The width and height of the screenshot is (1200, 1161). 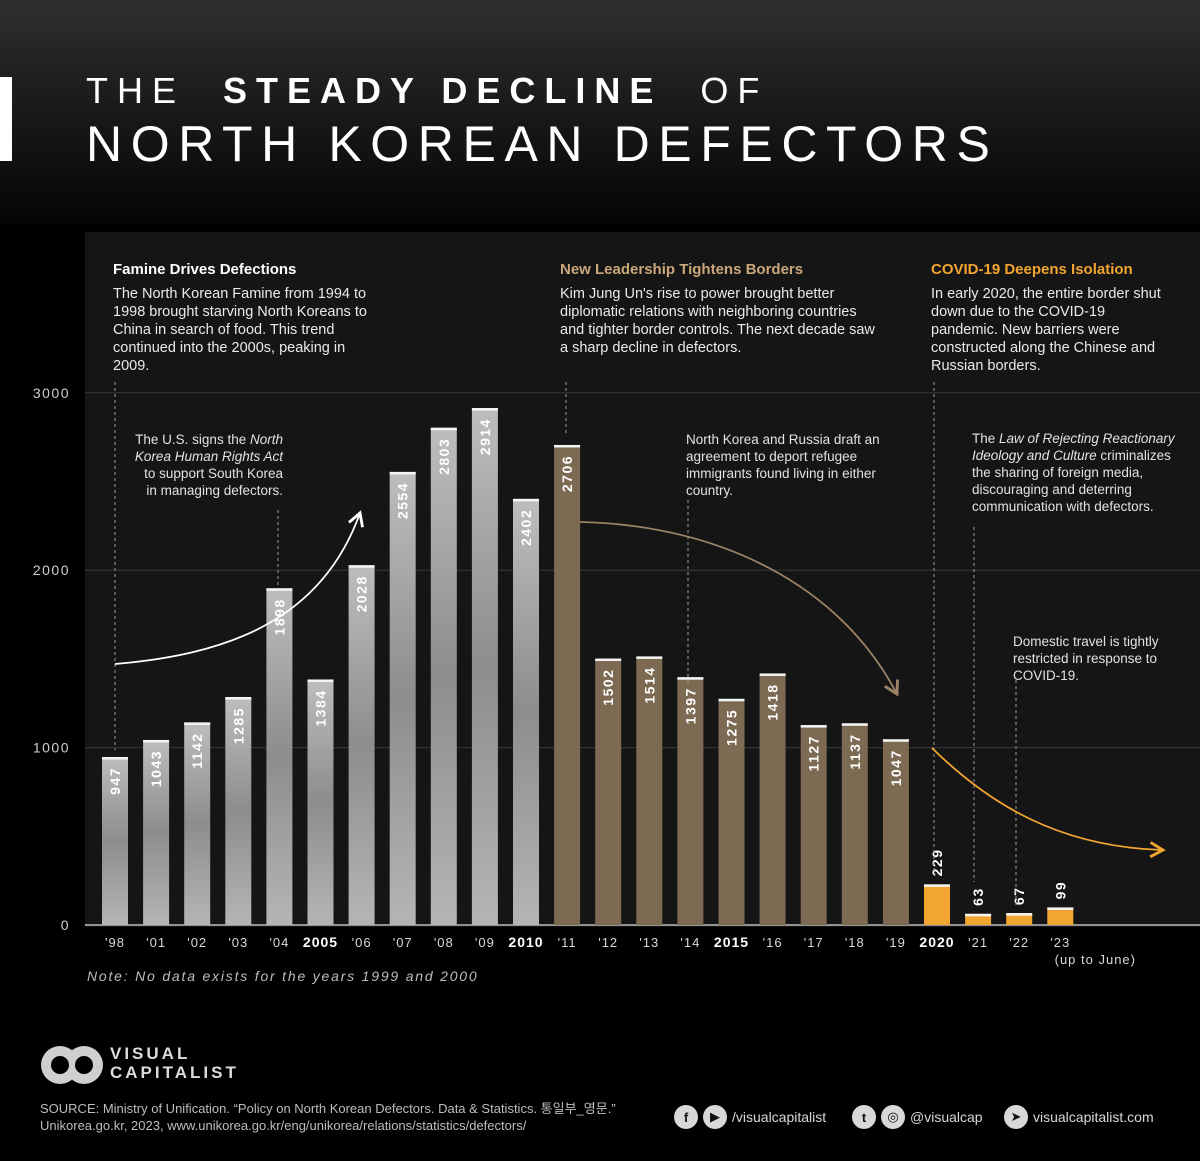 I want to click on bar-value-label: 2803, so click(x=444, y=456).